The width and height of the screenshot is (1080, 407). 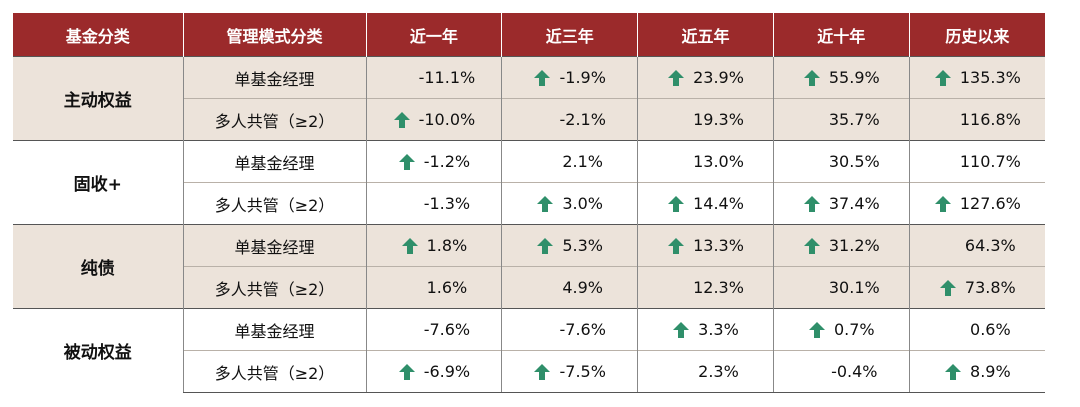 I want to click on return-value: 12.3%, so click(x=705, y=287).